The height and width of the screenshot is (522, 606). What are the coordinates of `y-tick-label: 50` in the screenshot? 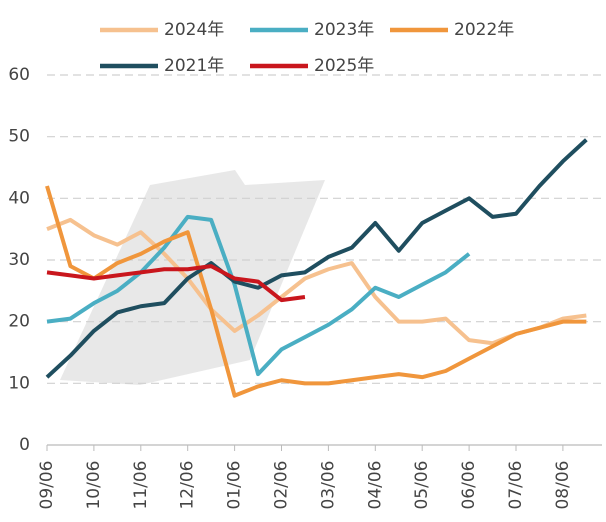 It's located at (19, 137).